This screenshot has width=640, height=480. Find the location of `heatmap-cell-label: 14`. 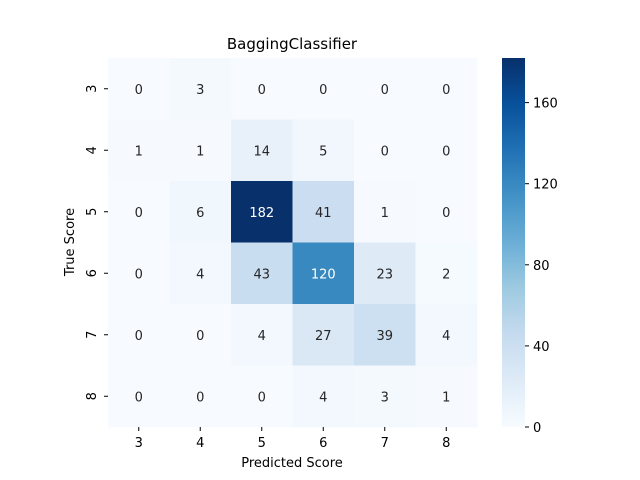

heatmap-cell-label: 14 is located at coordinates (261, 151).